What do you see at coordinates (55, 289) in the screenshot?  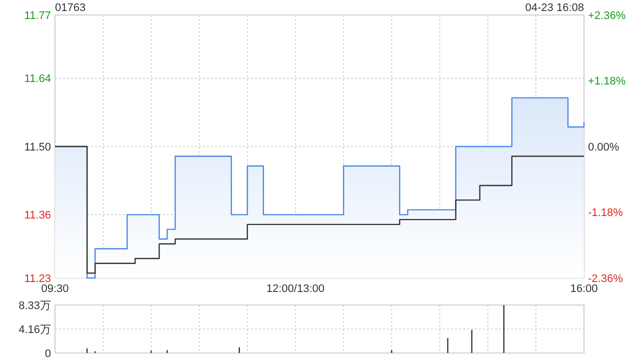 I see `x-tick-label: 09:30` at bounding box center [55, 289].